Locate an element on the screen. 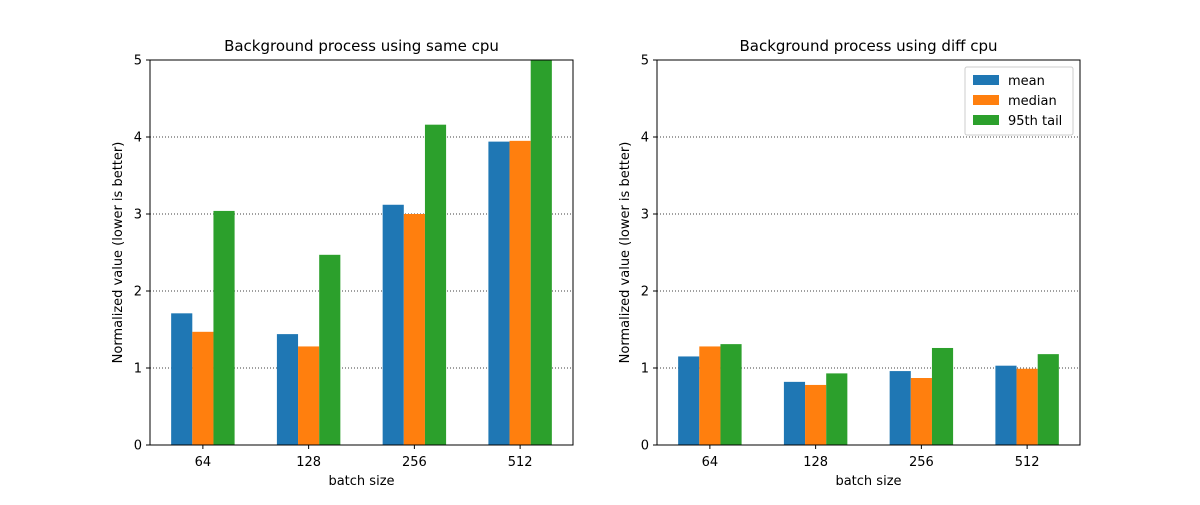  legend: mean median 95th tail is located at coordinates (1019, 101).